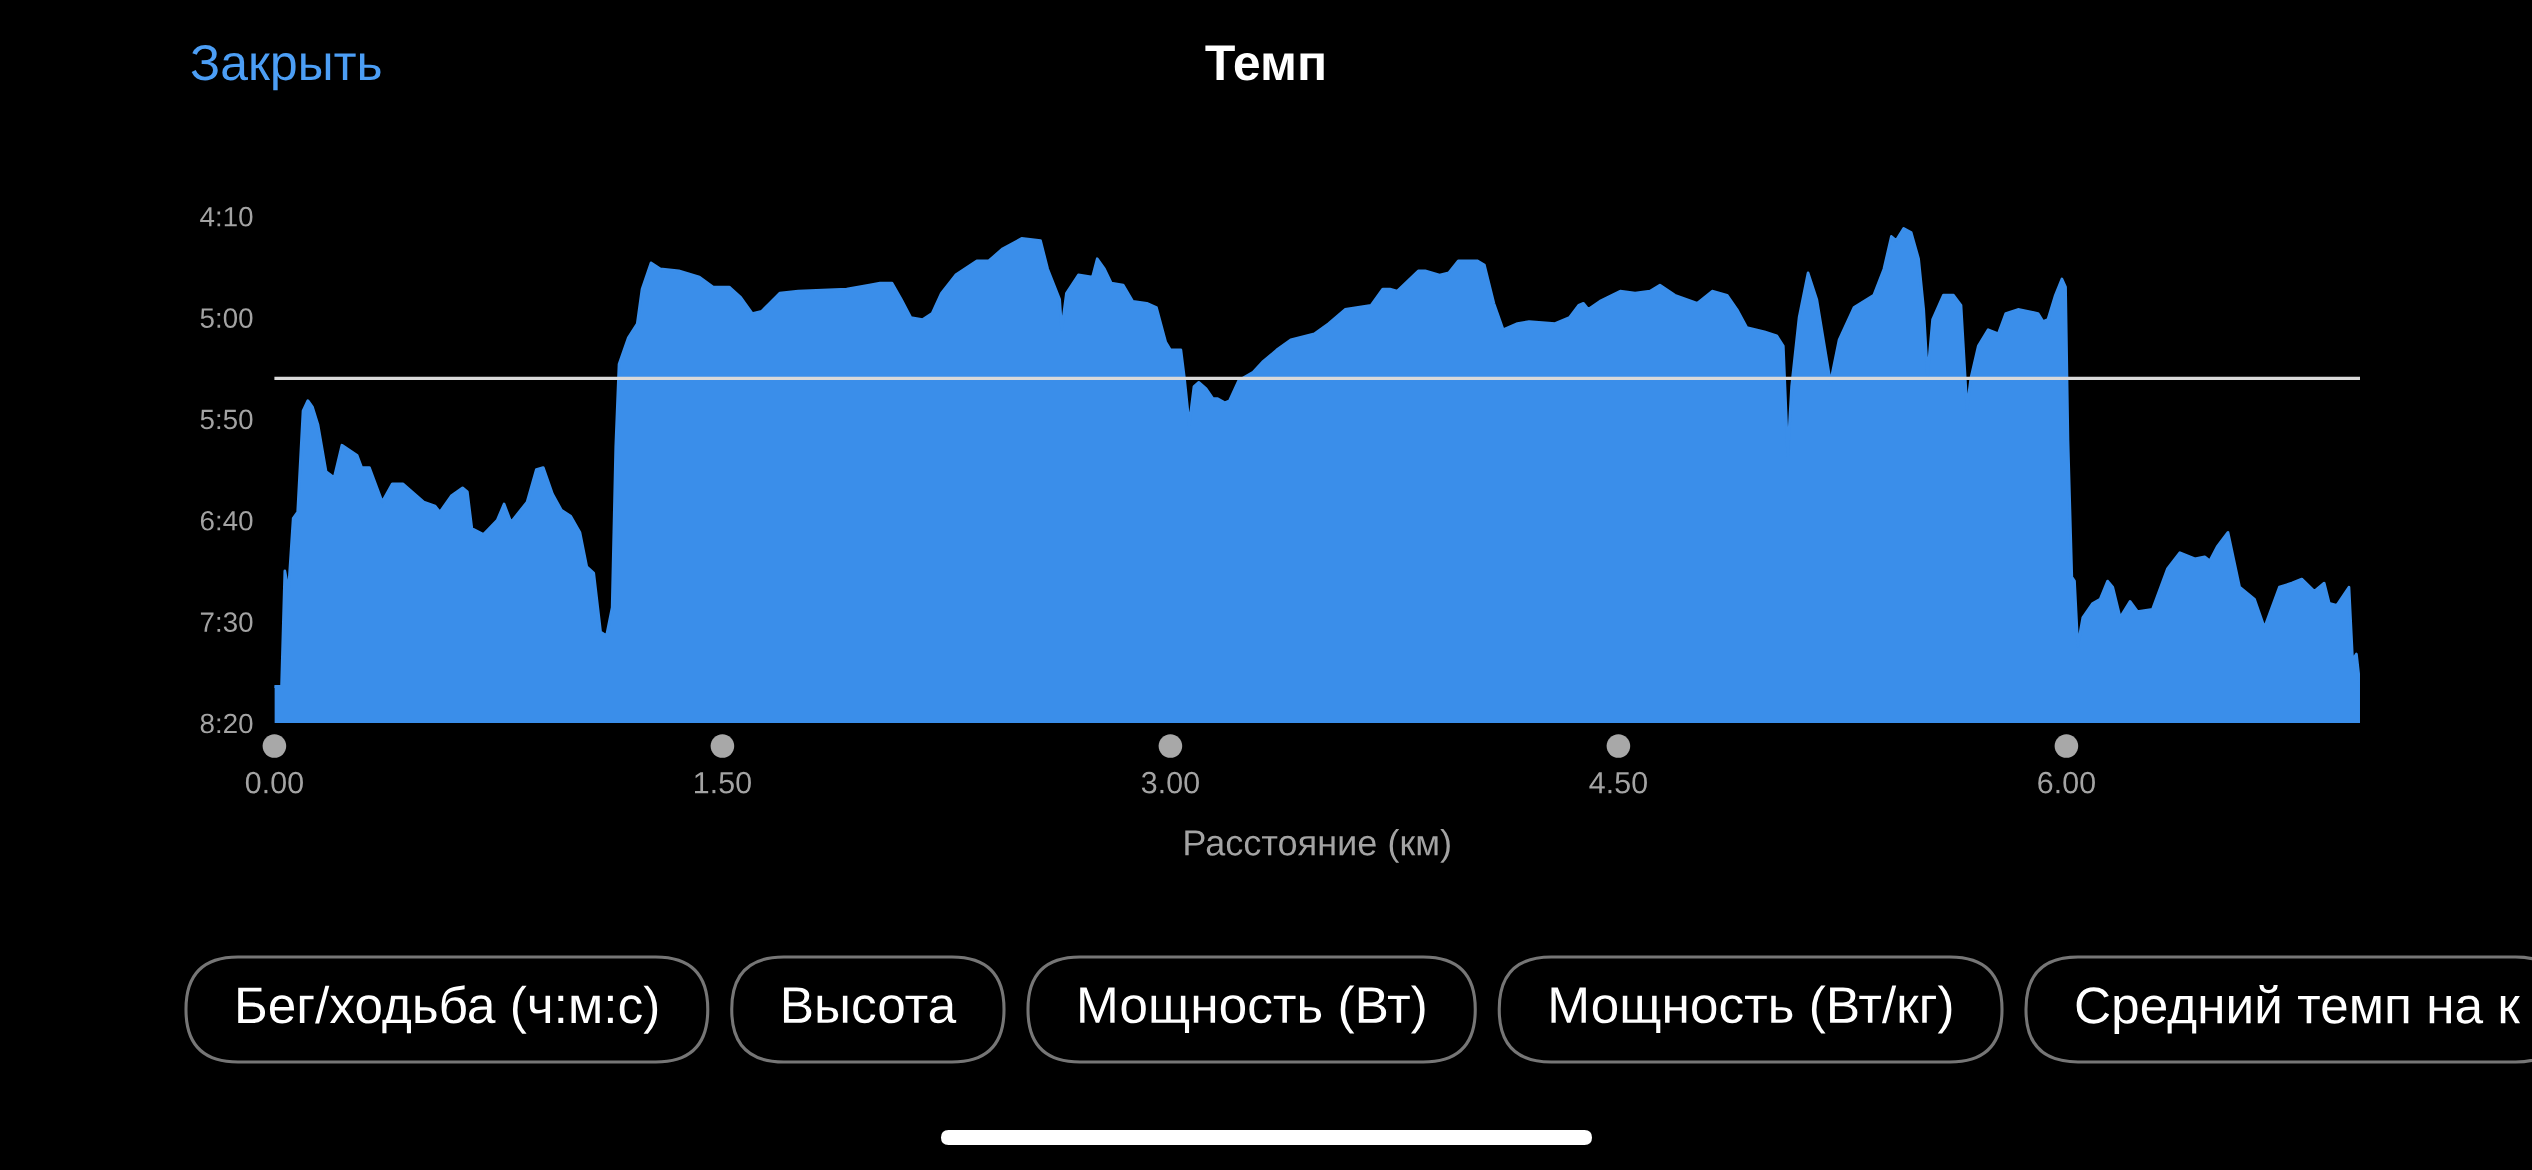 This screenshot has width=2532, height=1170. I want to click on x-tick-label: 3.00, so click(1170, 782).